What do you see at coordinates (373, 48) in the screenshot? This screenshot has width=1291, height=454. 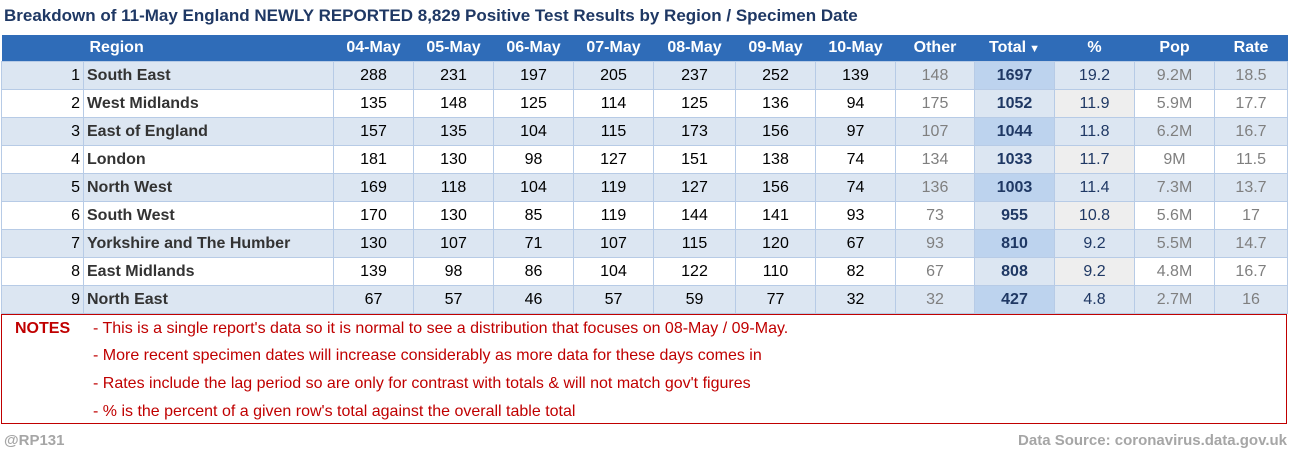 I see `header-04-may: 04-May` at bounding box center [373, 48].